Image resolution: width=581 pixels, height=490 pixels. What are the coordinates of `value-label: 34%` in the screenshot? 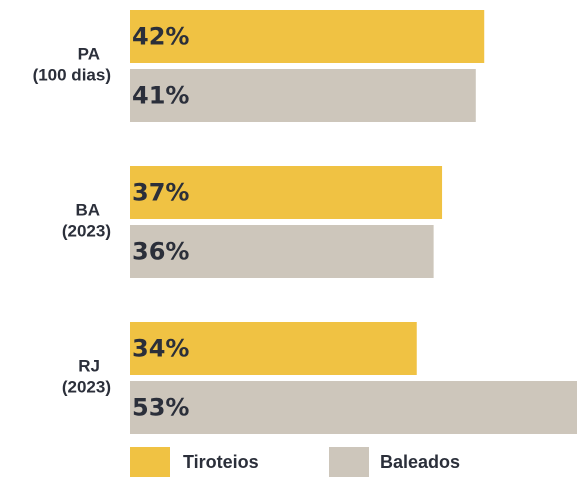 It's located at (160, 349).